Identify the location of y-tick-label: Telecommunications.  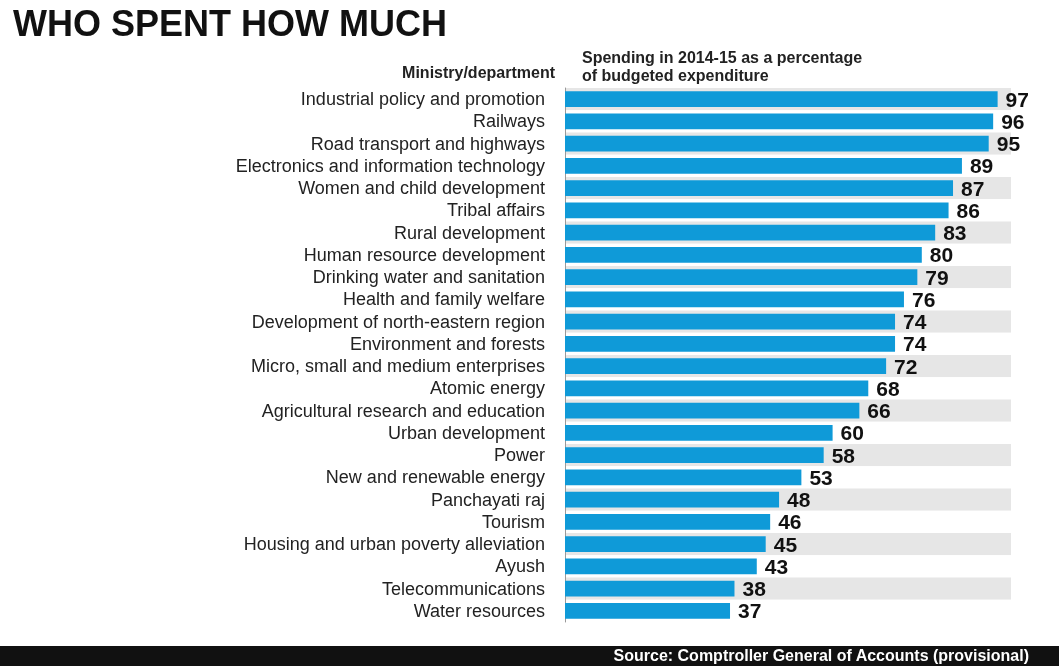
(463, 588).